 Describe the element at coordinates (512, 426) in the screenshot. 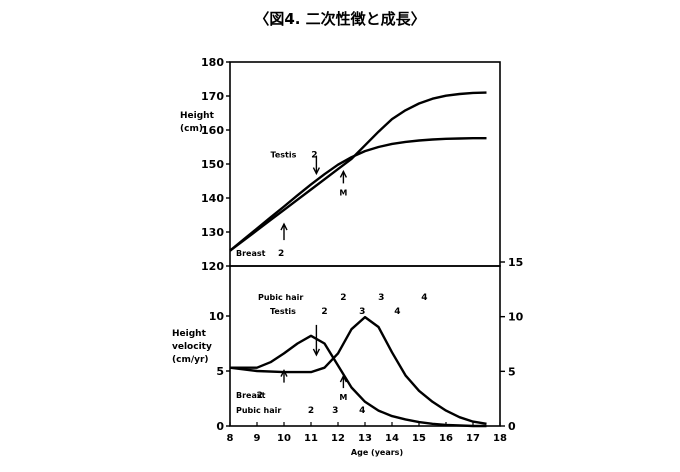

I see `velocity-right-ytick-label: 0` at that location.